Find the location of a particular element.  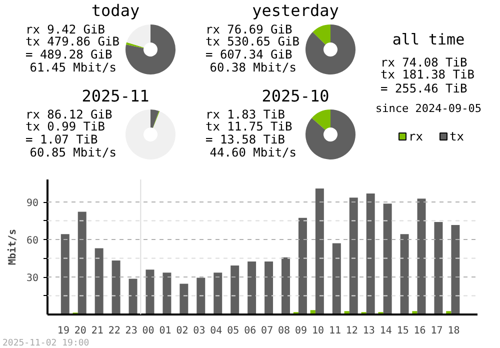

x-tick-label: 02 is located at coordinates (182, 331).